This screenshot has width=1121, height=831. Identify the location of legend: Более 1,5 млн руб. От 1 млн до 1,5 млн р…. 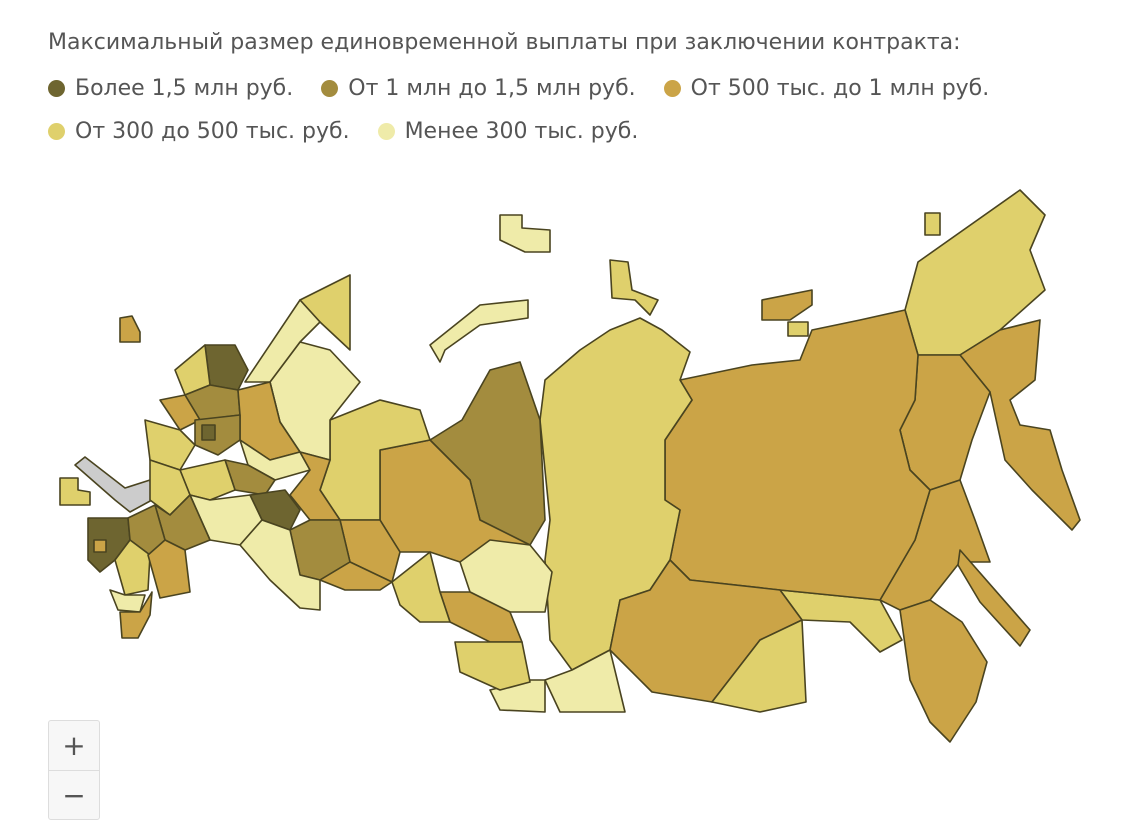
(532, 88).